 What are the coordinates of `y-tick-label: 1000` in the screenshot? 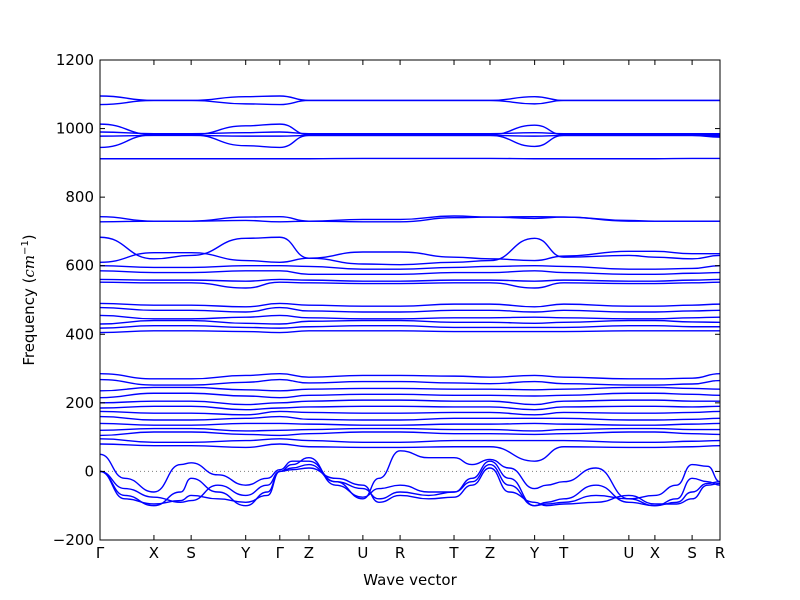 It's located at (75, 129).